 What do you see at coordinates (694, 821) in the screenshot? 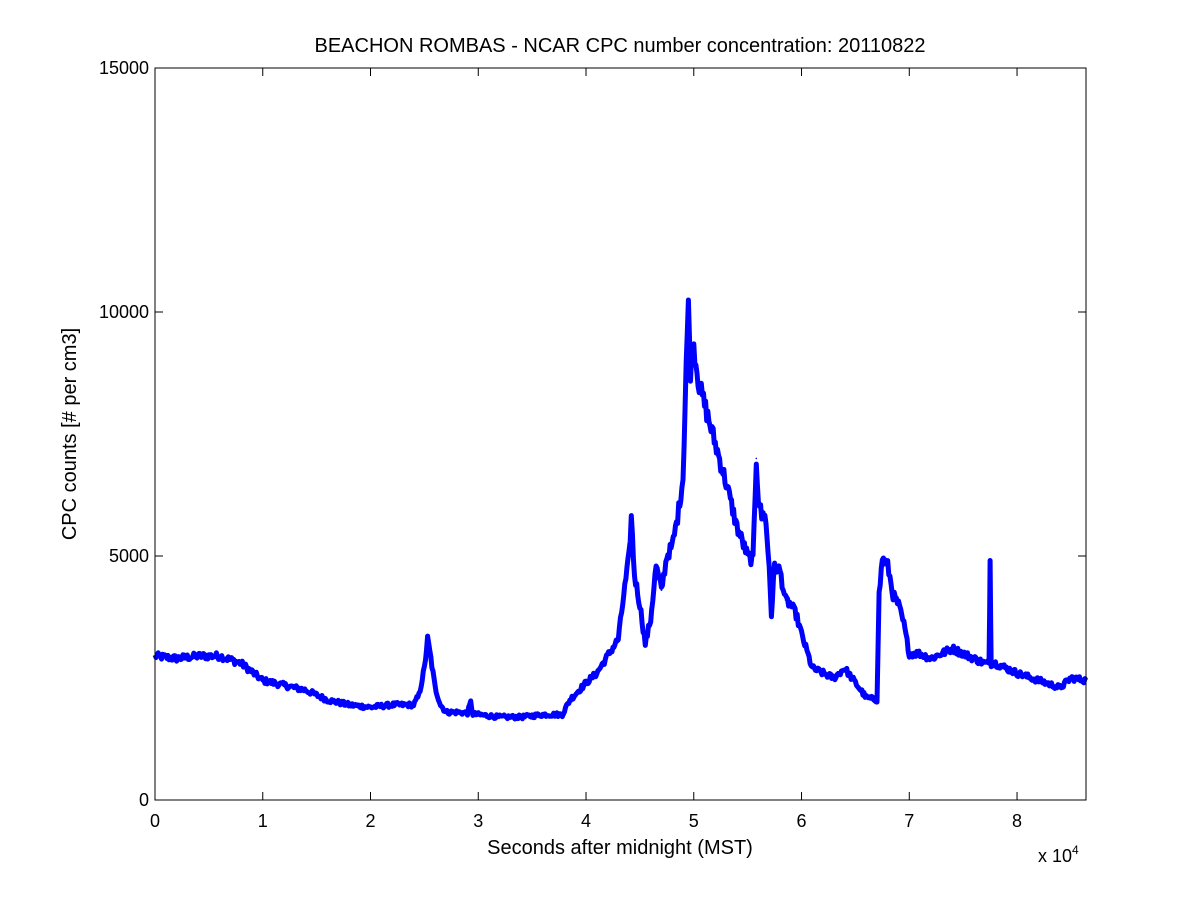
I see `x-tick-label: 5` at bounding box center [694, 821].